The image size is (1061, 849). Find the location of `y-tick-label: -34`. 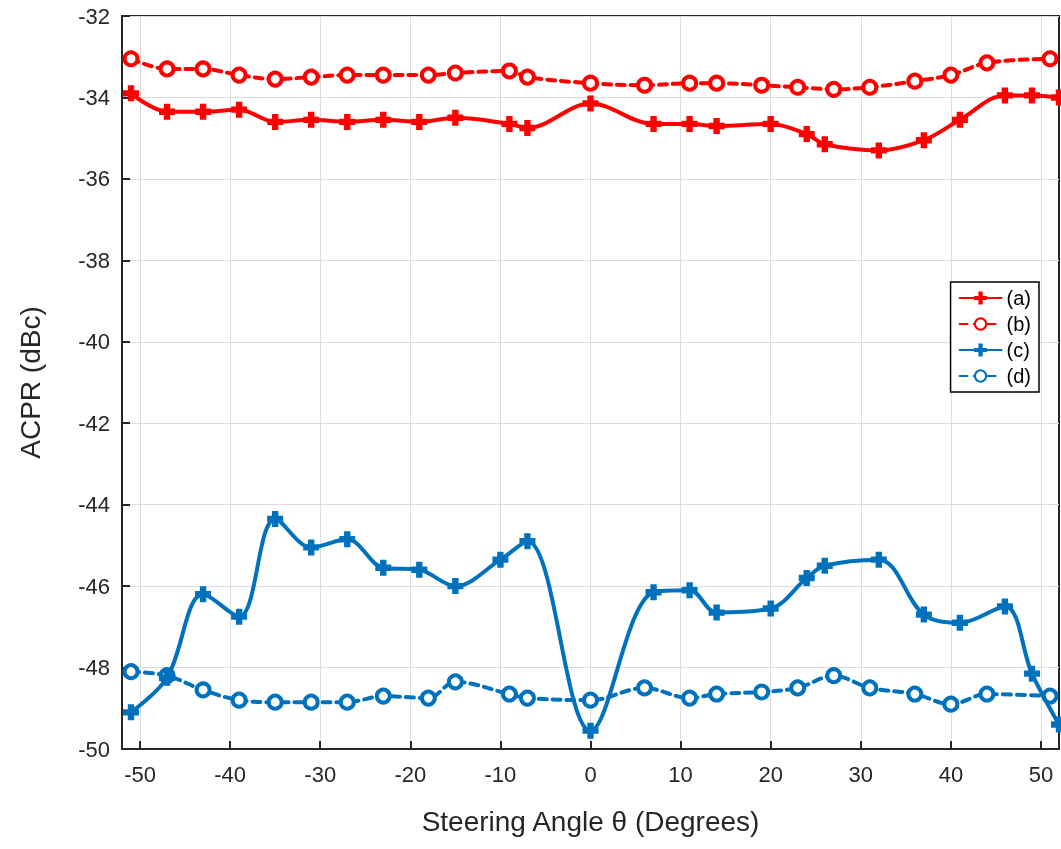

y-tick-label: -34 is located at coordinates (94, 97).